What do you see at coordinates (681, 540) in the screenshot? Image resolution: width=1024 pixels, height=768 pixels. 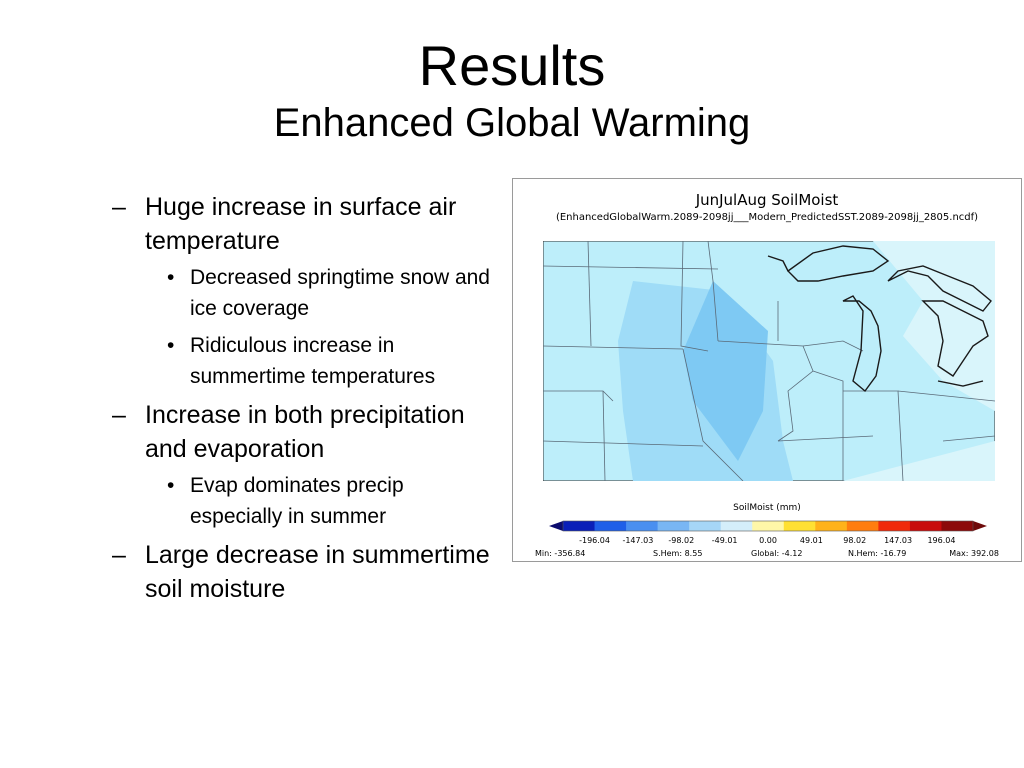 I see `colorbar-tick-label: -98.02` at bounding box center [681, 540].